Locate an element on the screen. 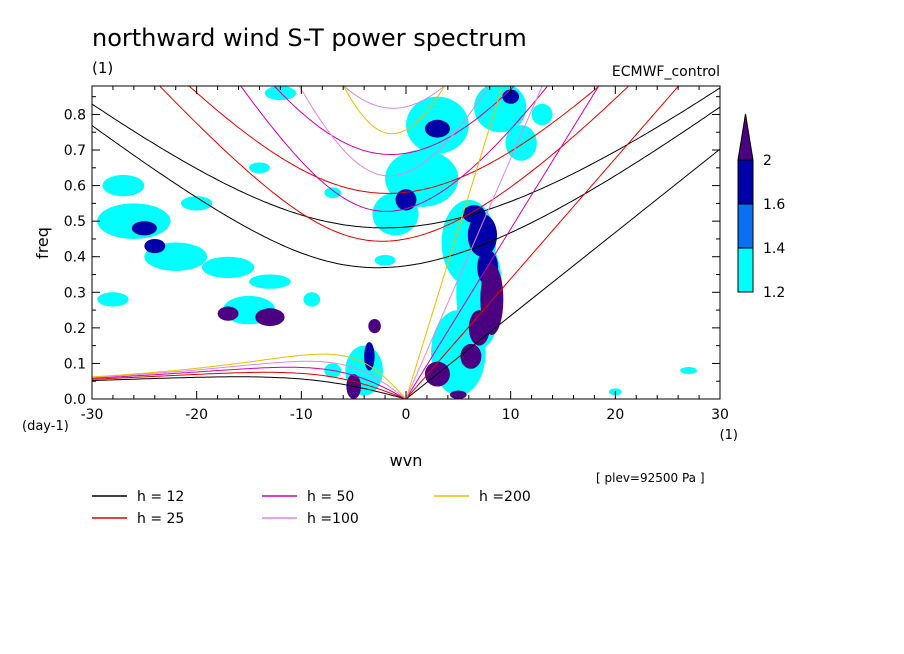 Image resolution: width=904 pixels, height=654 pixels. dispersion-legend: h = 12 h = 25 h = 50 h =100 h =200 is located at coordinates (311, 508).